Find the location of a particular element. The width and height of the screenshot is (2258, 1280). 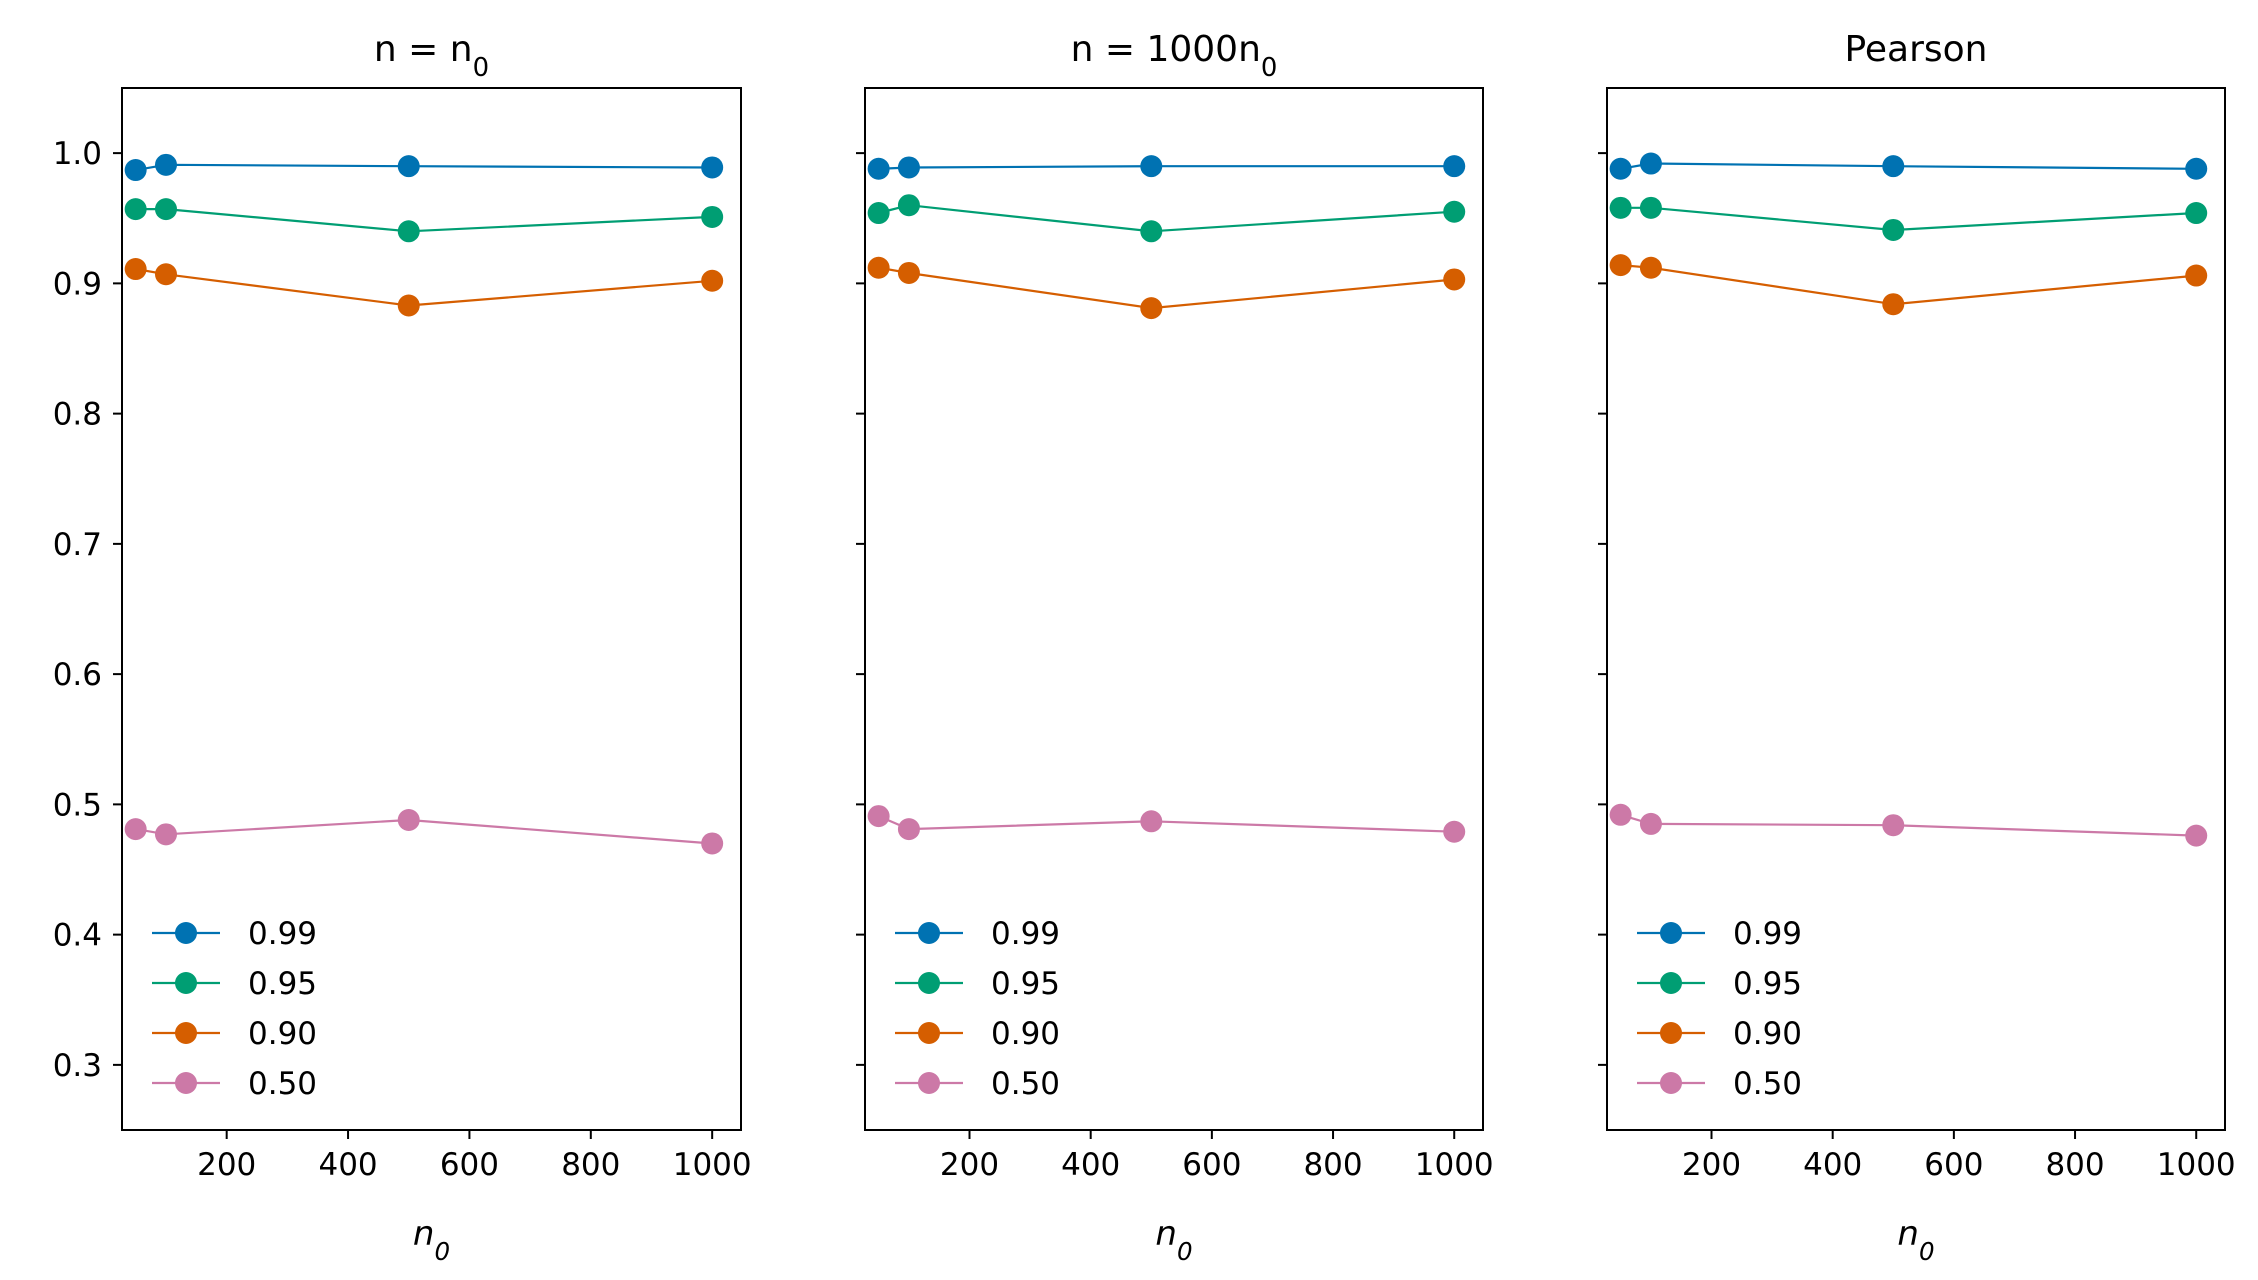

series-0.95 is located at coordinates (1166, 218).